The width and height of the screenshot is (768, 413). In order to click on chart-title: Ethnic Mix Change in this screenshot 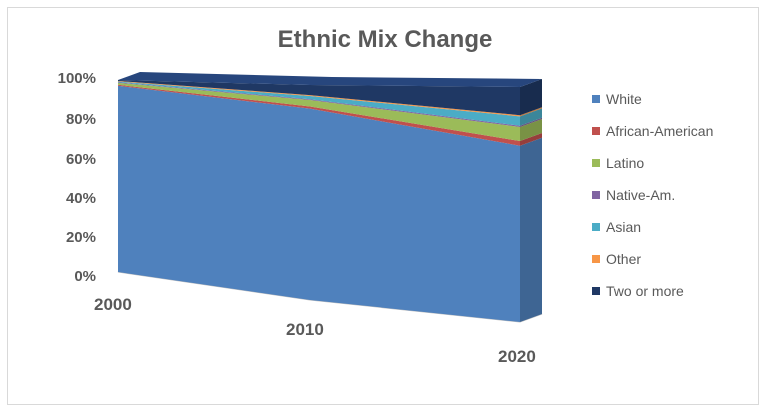, I will do `click(385, 39)`.